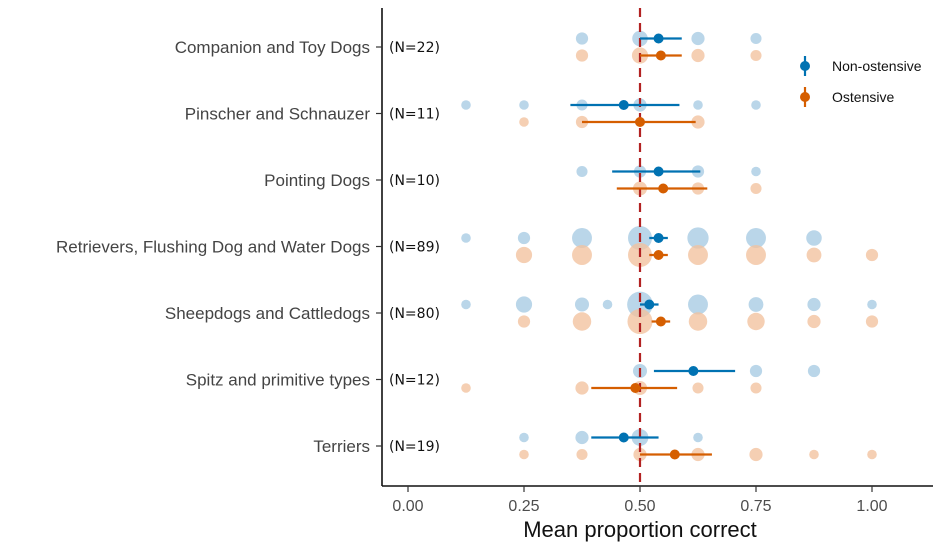  What do you see at coordinates (871, 506) in the screenshot?
I see `x-tick-label: 1.00` at bounding box center [871, 506].